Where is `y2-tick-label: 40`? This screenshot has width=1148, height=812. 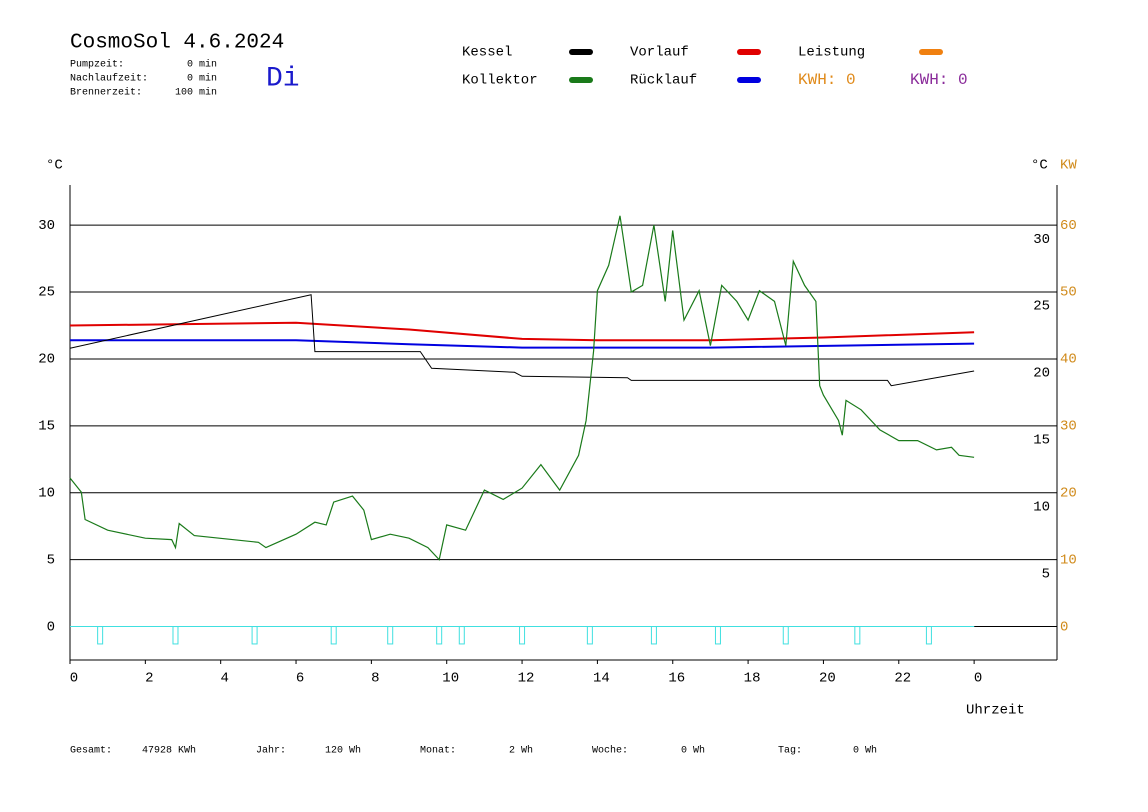
y2-tick-label: 40 is located at coordinates (1068, 360).